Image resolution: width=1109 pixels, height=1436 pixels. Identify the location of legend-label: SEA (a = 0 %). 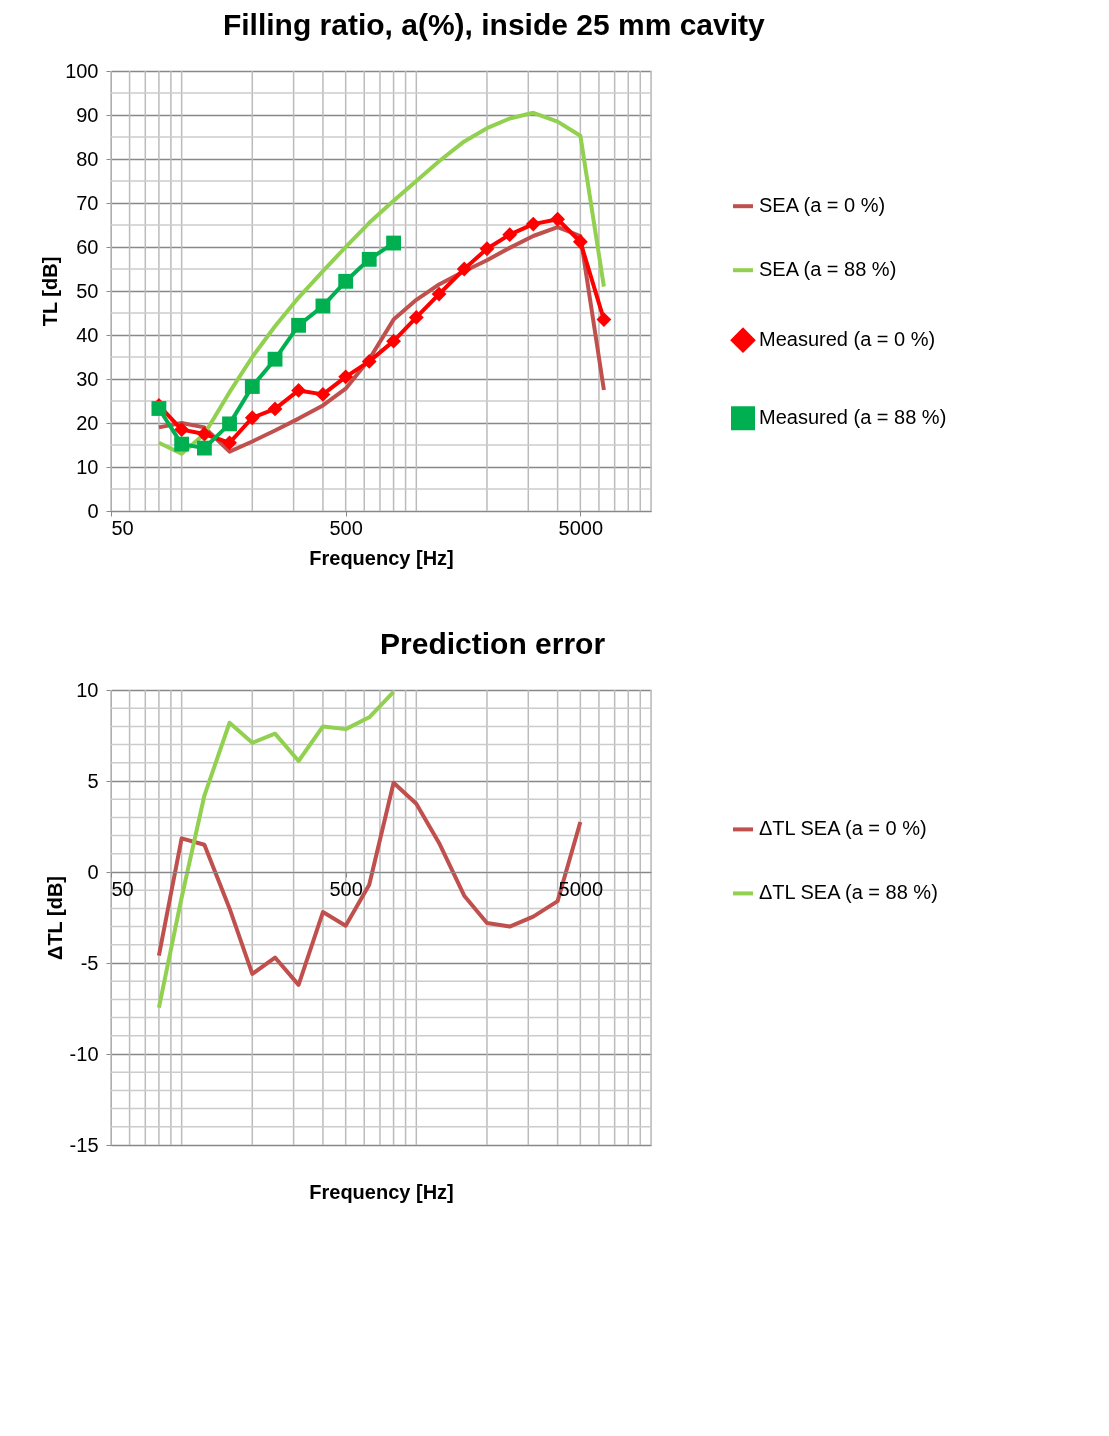
(822, 205).